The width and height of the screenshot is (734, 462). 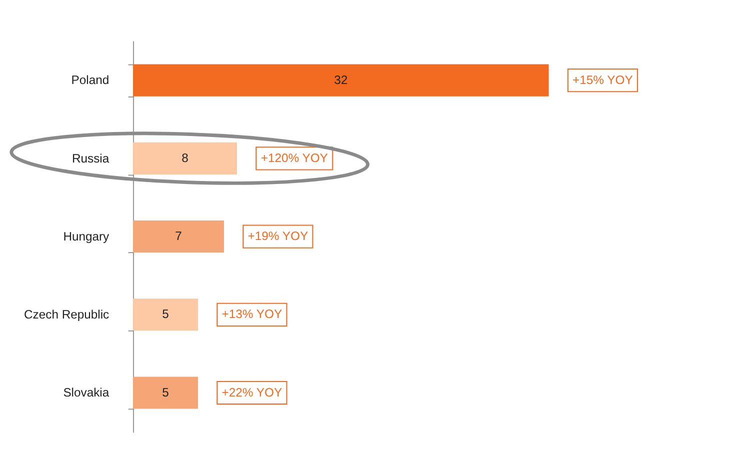 I want to click on y-tick-label: Hungary, so click(x=86, y=236).